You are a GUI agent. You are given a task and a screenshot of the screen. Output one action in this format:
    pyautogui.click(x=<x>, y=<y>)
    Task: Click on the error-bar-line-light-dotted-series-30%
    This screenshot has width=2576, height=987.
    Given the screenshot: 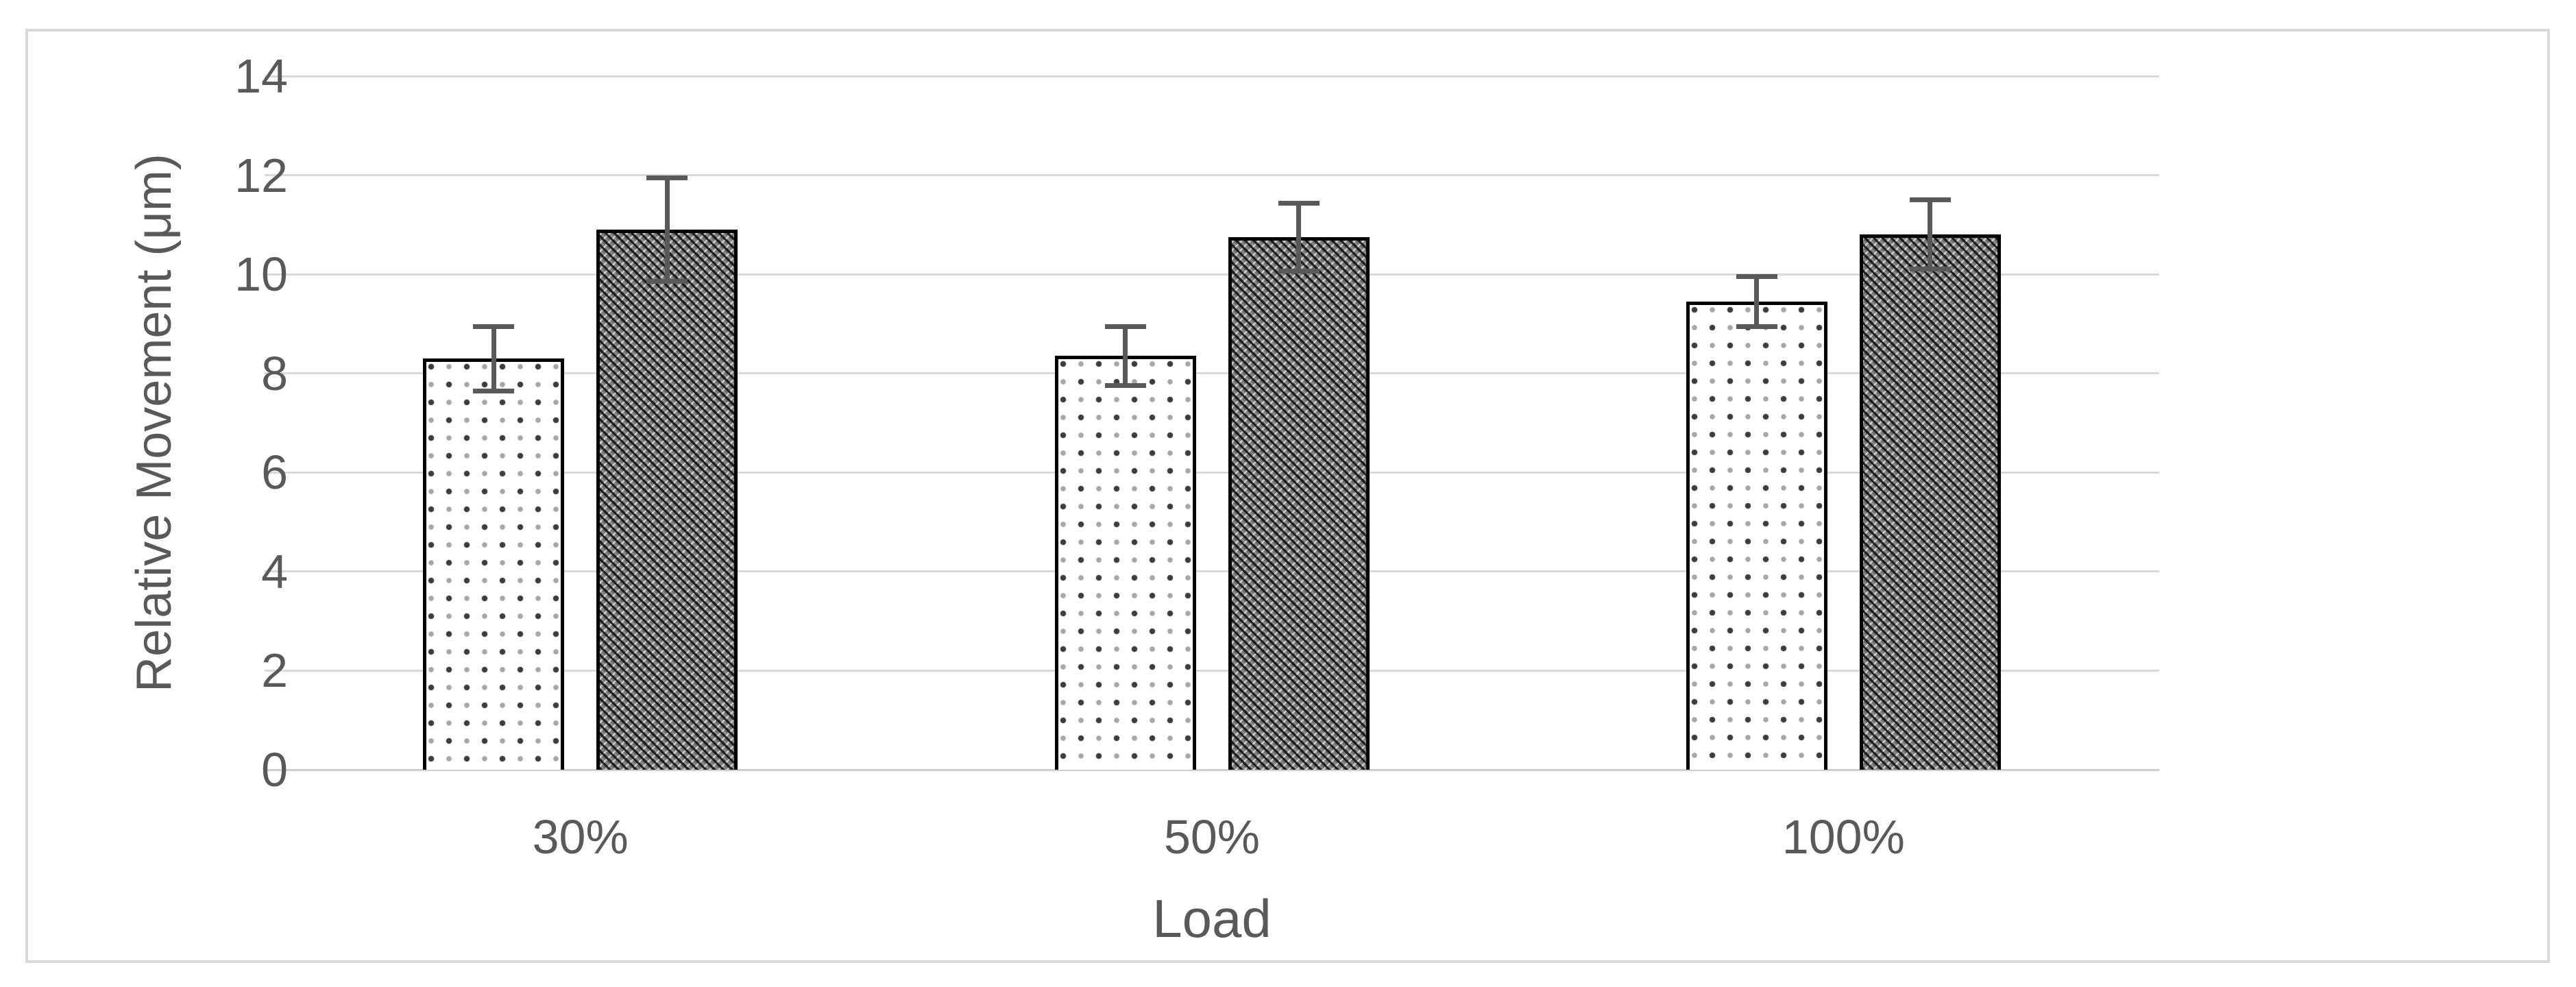 What is the action you would take?
    pyautogui.click(x=493, y=358)
    